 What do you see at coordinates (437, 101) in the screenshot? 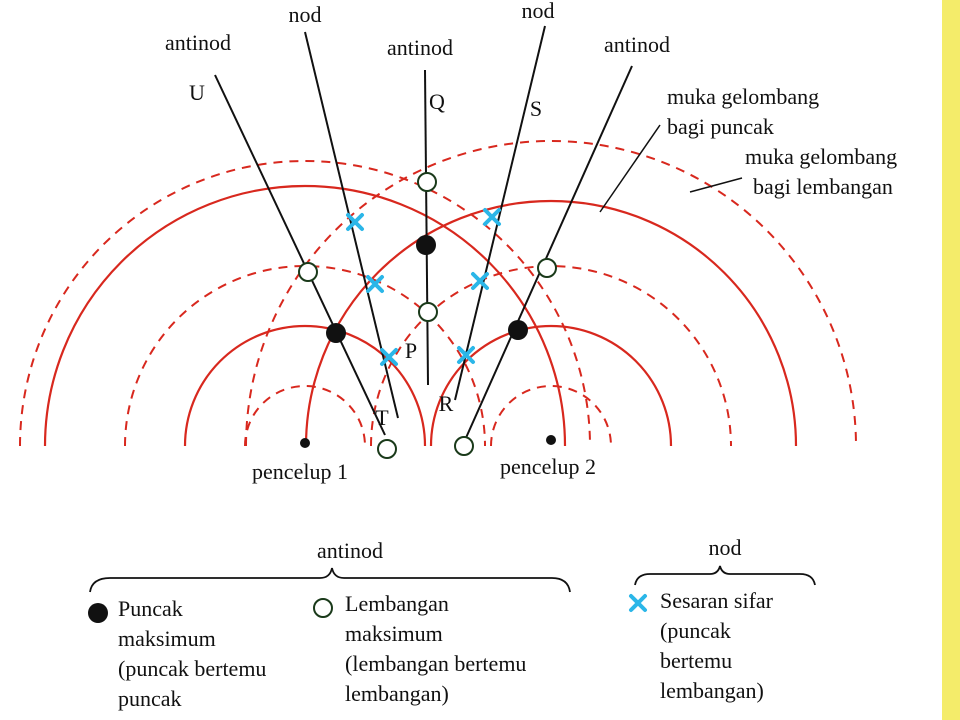
I see `point-label: Q` at bounding box center [437, 101].